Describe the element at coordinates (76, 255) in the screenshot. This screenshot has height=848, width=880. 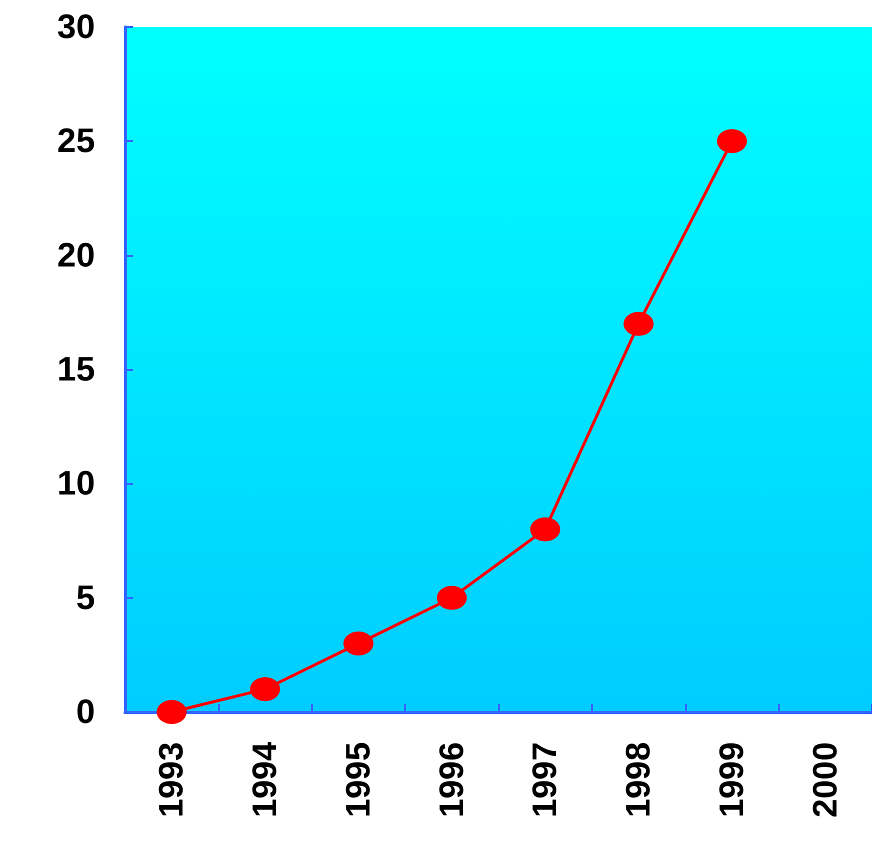
I see `y-tick-label: 20` at that location.